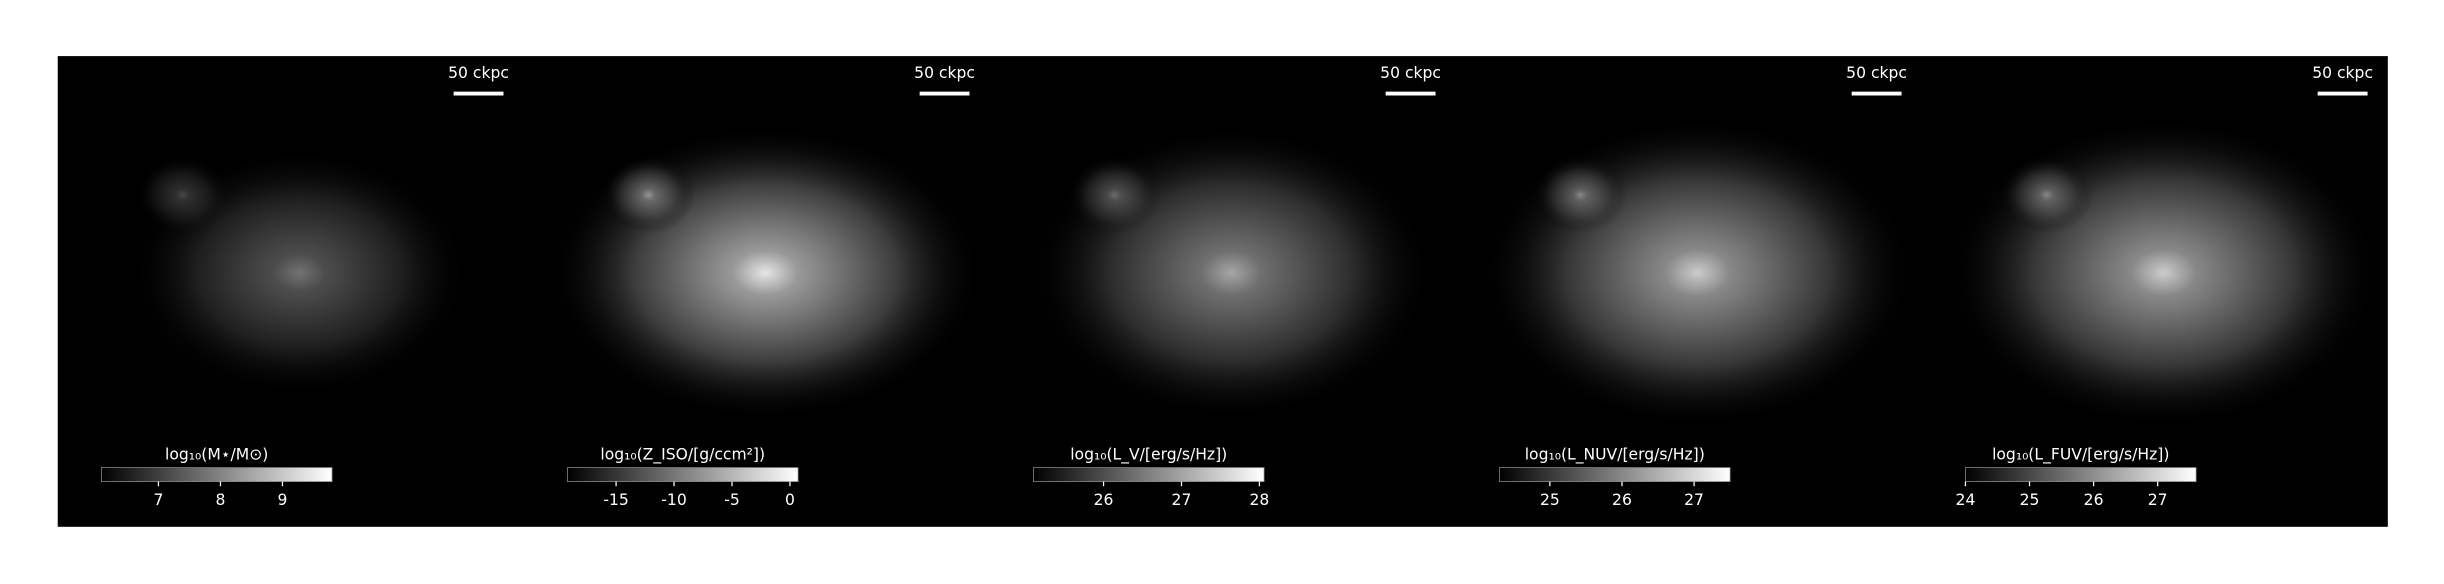 The height and width of the screenshot is (584, 2444). What do you see at coordinates (790, 500) in the screenshot?
I see `colorbar-tick-label: 0` at bounding box center [790, 500].